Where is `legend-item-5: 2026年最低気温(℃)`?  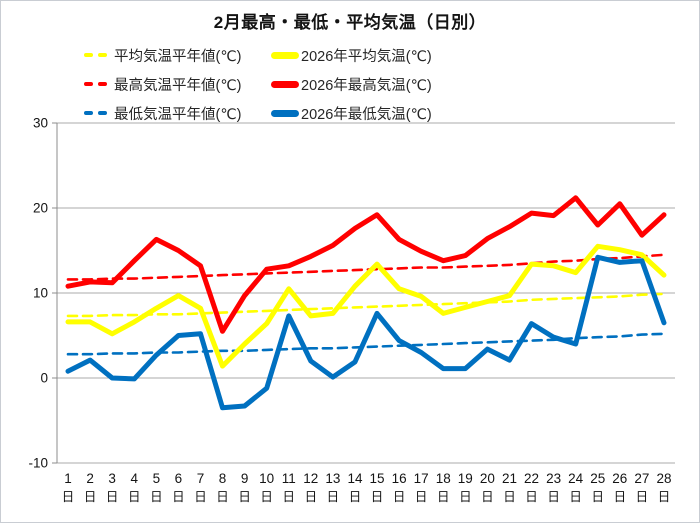 legend-item-5: 2026年最低気温(℃) is located at coordinates (351, 113).